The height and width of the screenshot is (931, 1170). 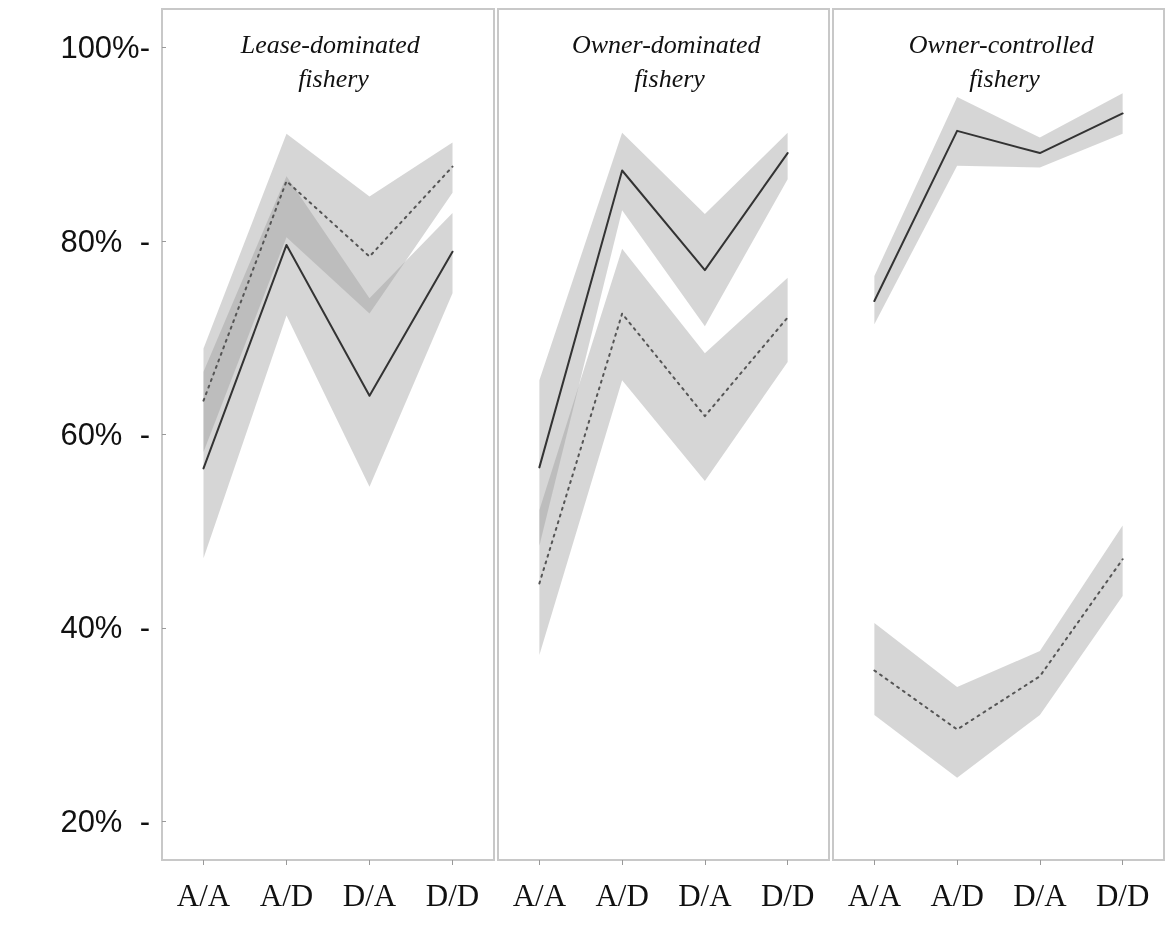 I want to click on text: Owner-controlled fishery, so click(x=1004, y=61).